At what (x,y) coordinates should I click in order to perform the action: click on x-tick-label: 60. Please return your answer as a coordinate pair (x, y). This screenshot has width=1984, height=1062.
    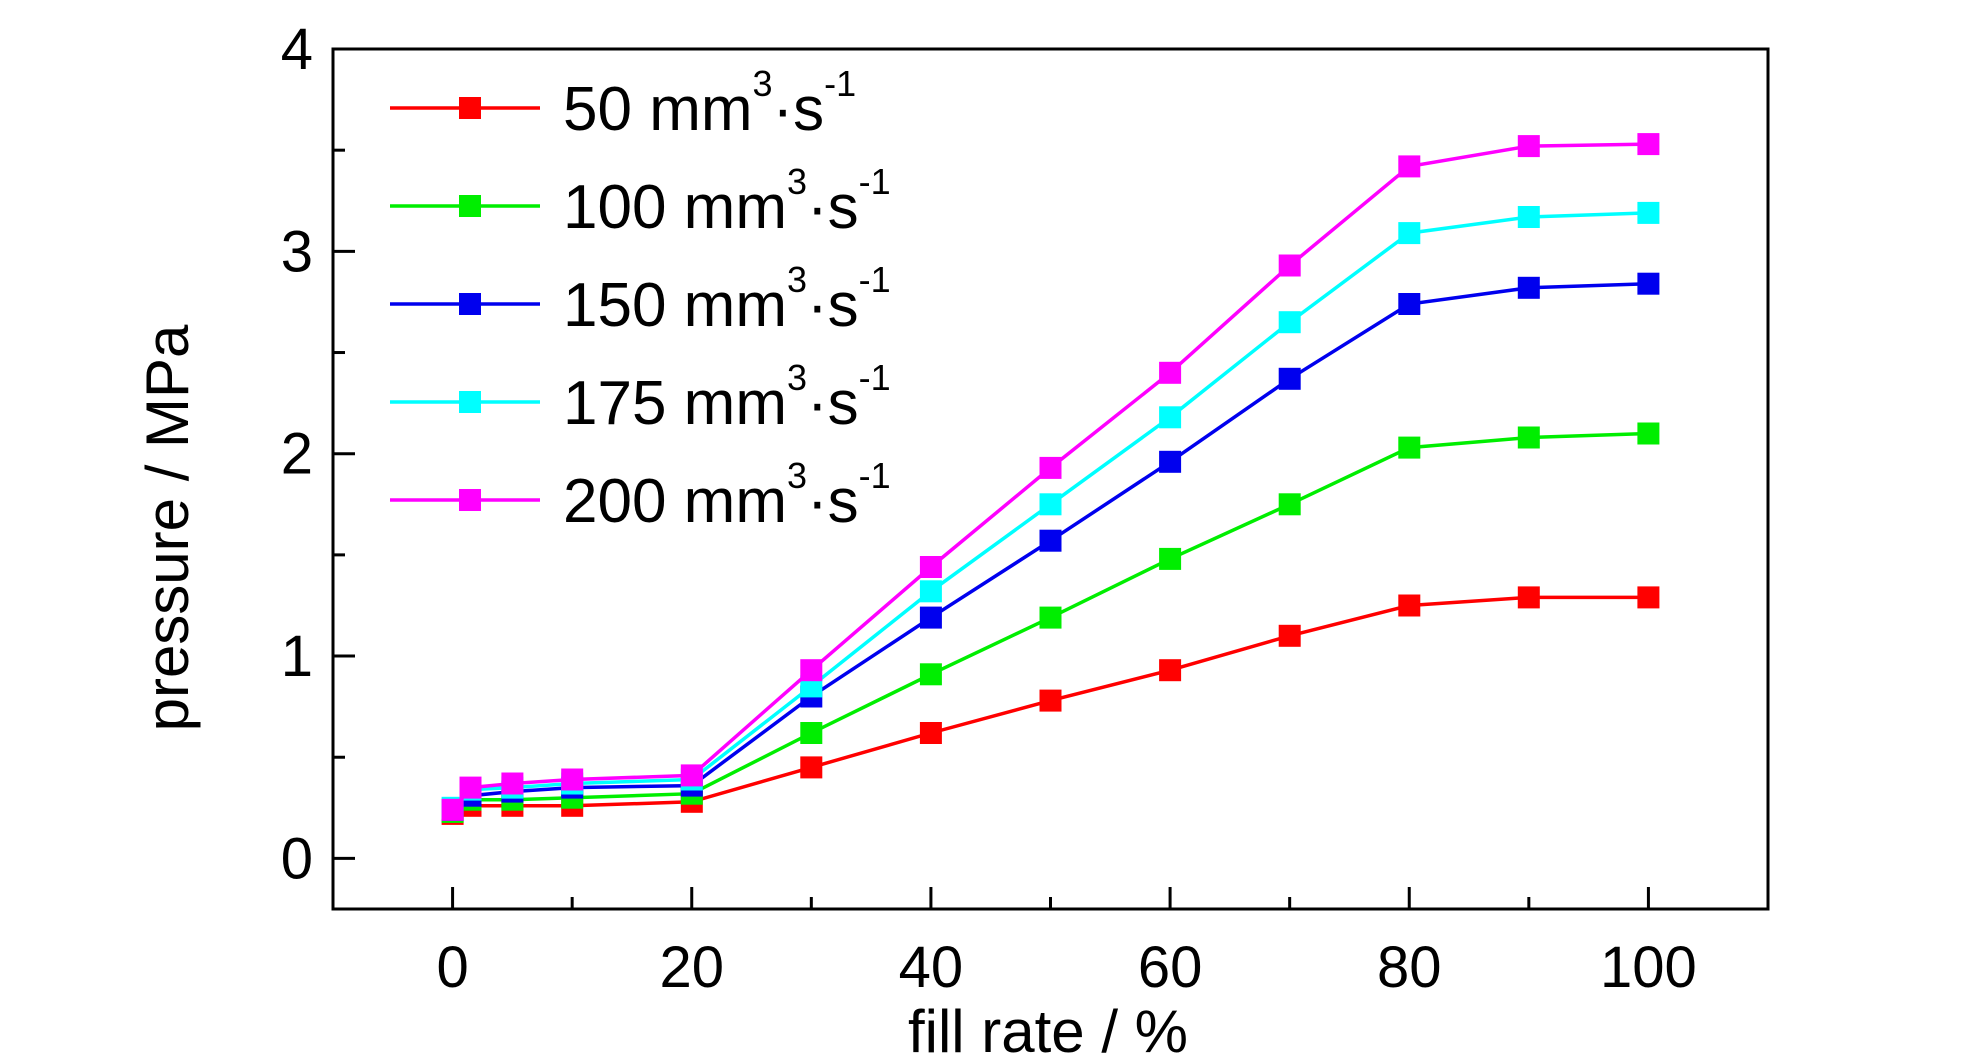
    Looking at the image, I should click on (1170, 967).